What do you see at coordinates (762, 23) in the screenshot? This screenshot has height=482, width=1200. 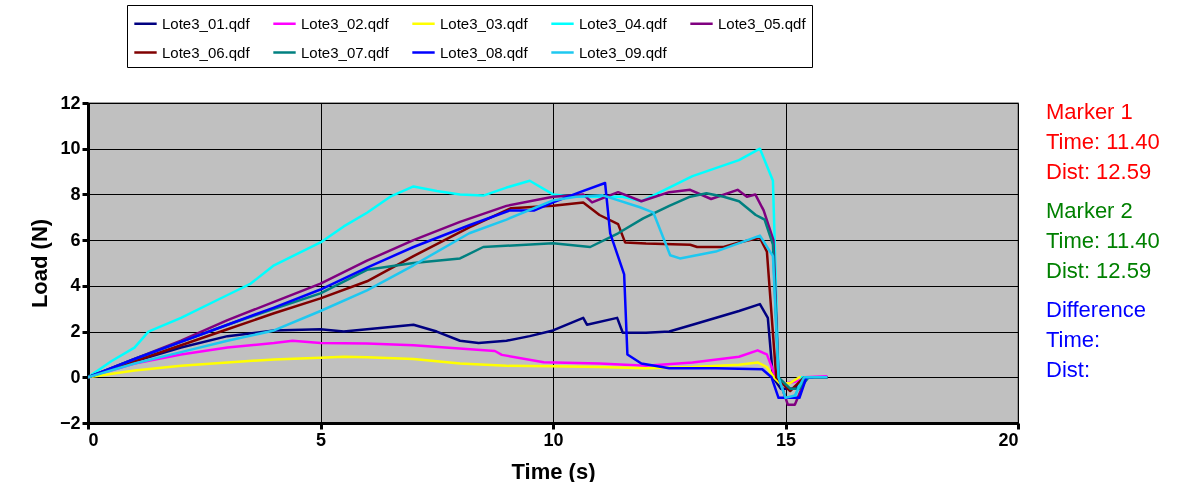 I see `legend-label: Lote3_05.qdf` at bounding box center [762, 23].